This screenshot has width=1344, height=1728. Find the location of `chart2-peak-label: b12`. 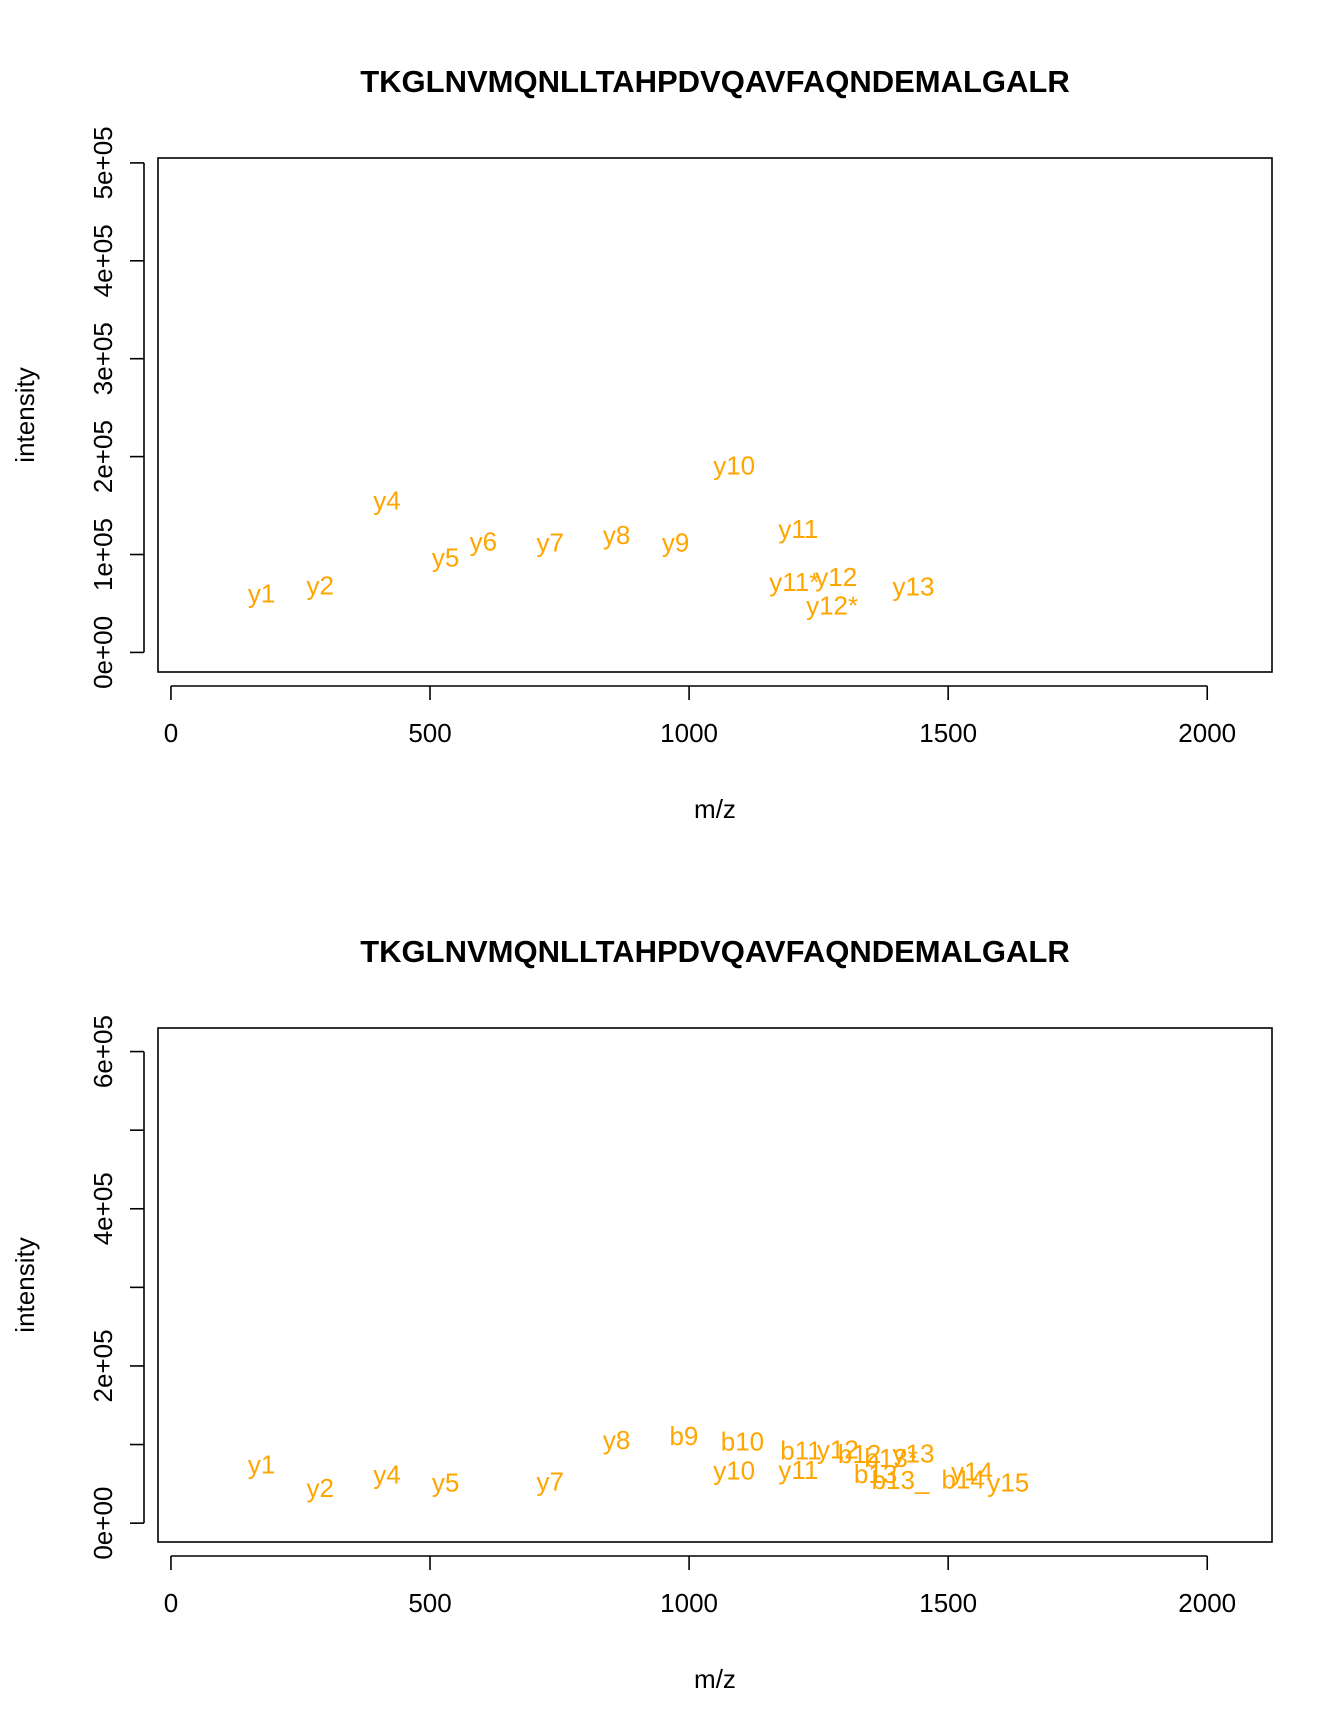

chart2-peak-label: b12 is located at coordinates (859, 1454).